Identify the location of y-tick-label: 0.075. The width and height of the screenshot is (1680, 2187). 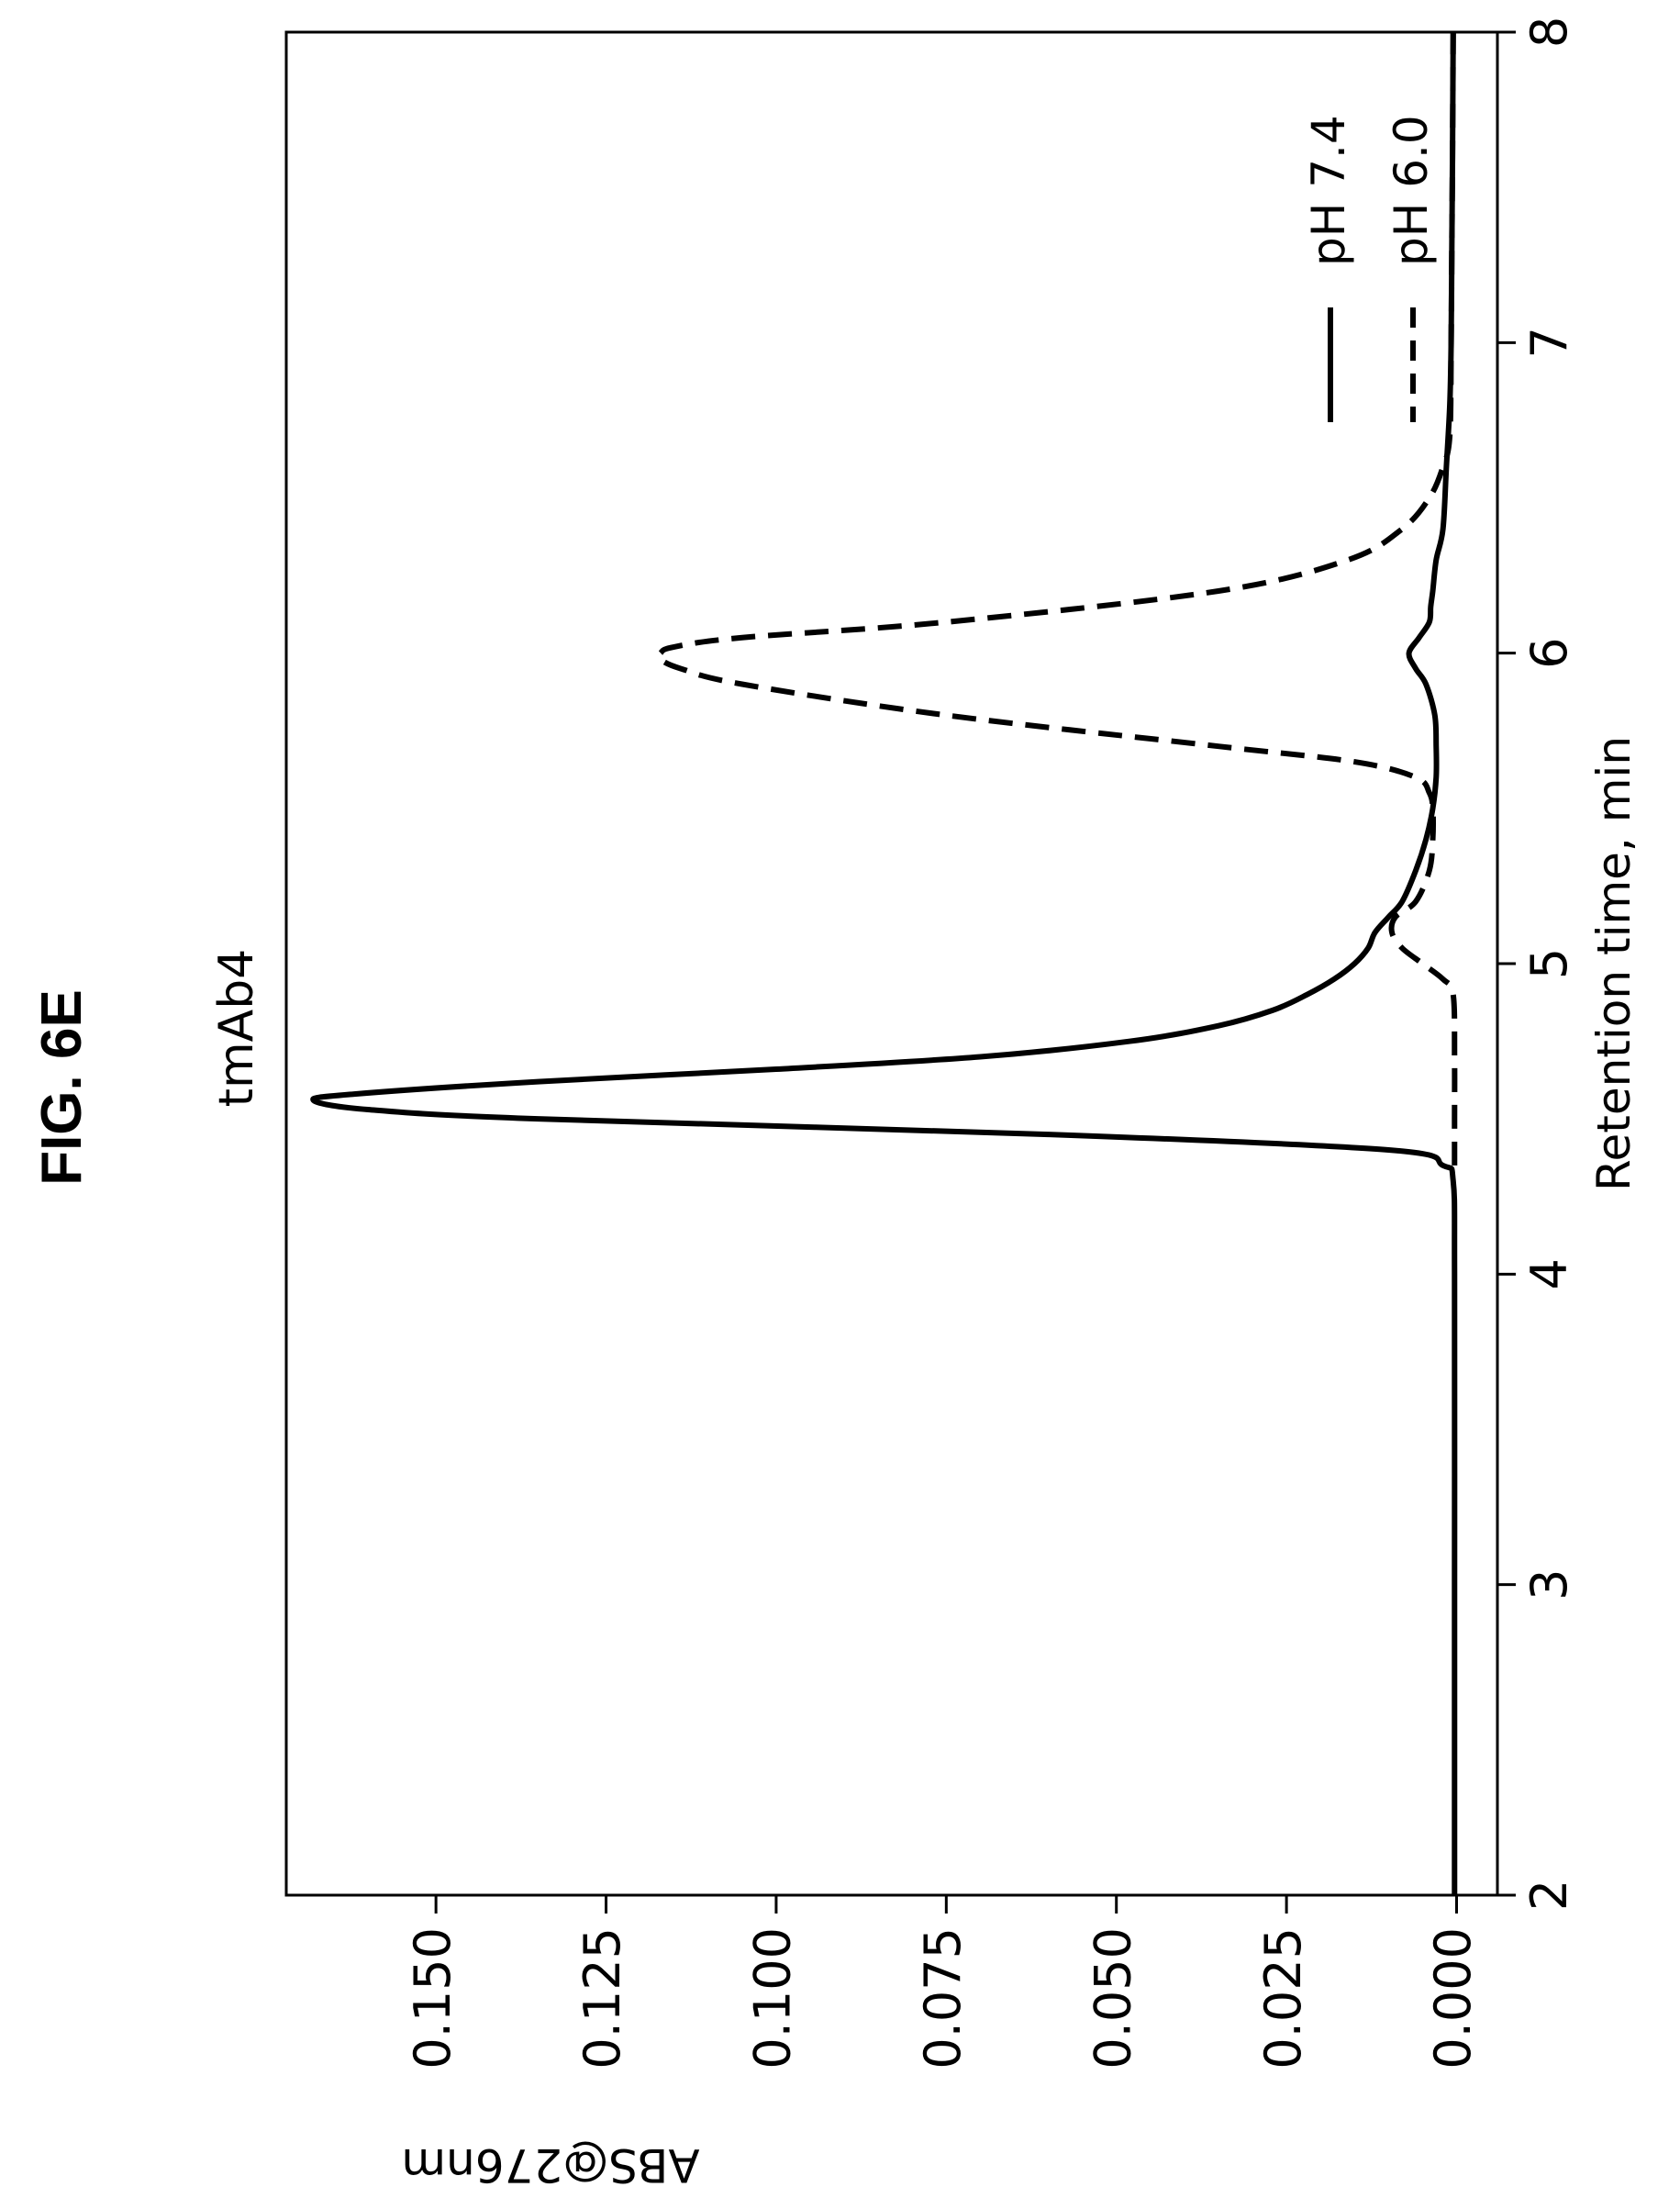
(943, 1998).